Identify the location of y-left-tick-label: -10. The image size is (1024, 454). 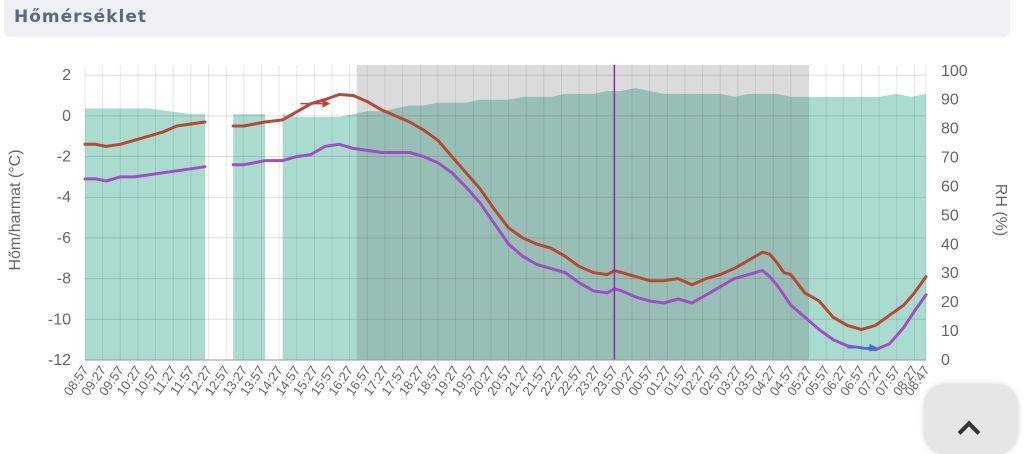
(59, 319).